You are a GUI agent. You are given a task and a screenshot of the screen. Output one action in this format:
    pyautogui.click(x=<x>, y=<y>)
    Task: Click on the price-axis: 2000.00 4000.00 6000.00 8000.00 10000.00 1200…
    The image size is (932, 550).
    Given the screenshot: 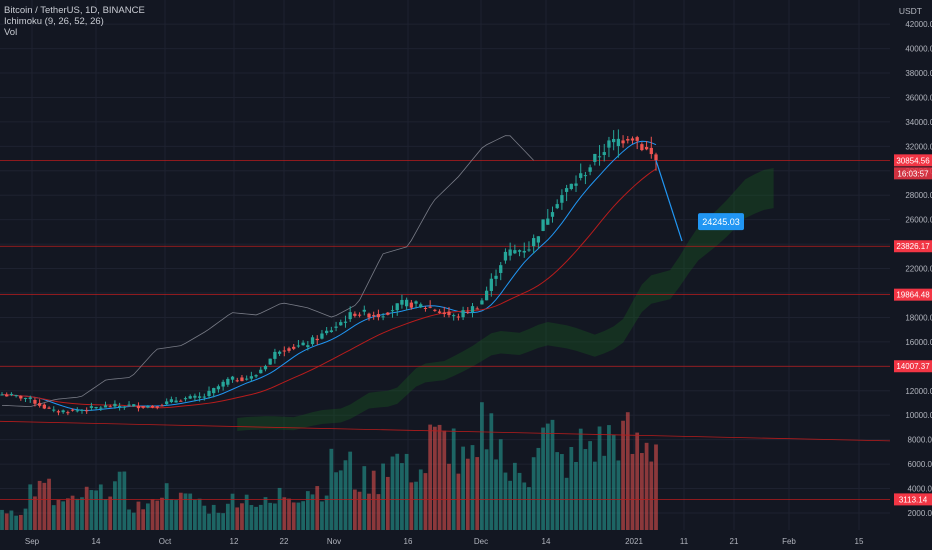 What is the action you would take?
    pyautogui.click(x=913, y=269)
    